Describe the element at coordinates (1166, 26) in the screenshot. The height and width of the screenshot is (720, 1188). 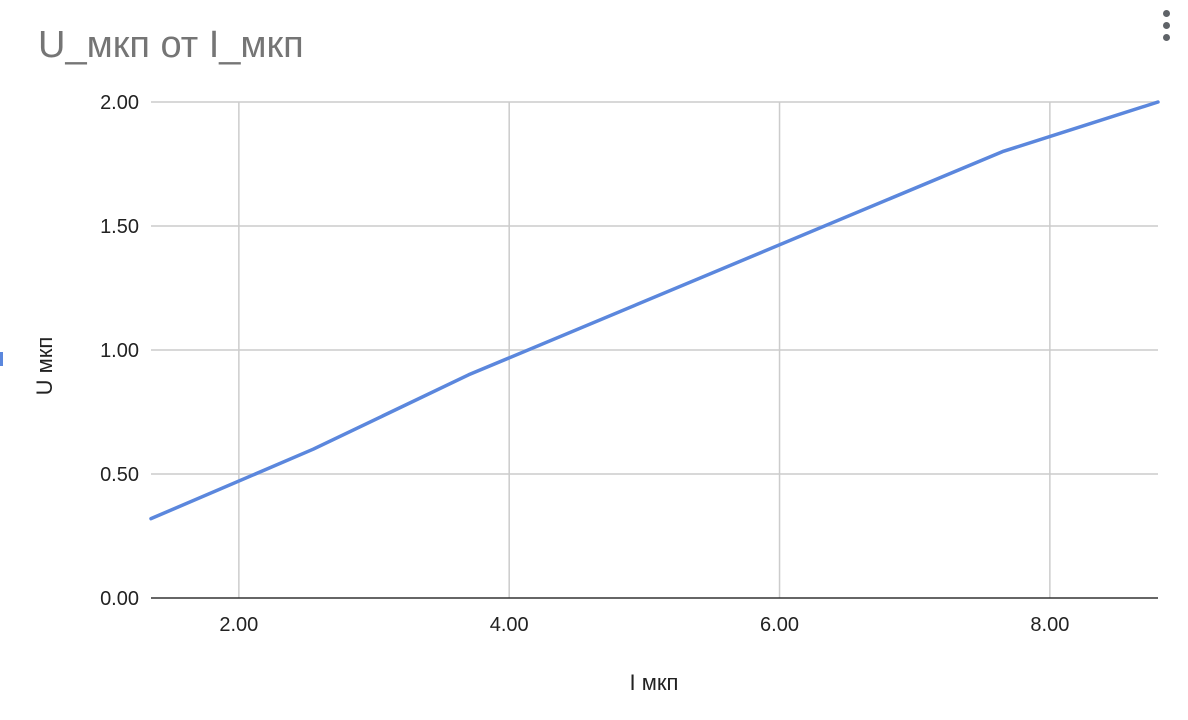
I see `more-options-icon` at that location.